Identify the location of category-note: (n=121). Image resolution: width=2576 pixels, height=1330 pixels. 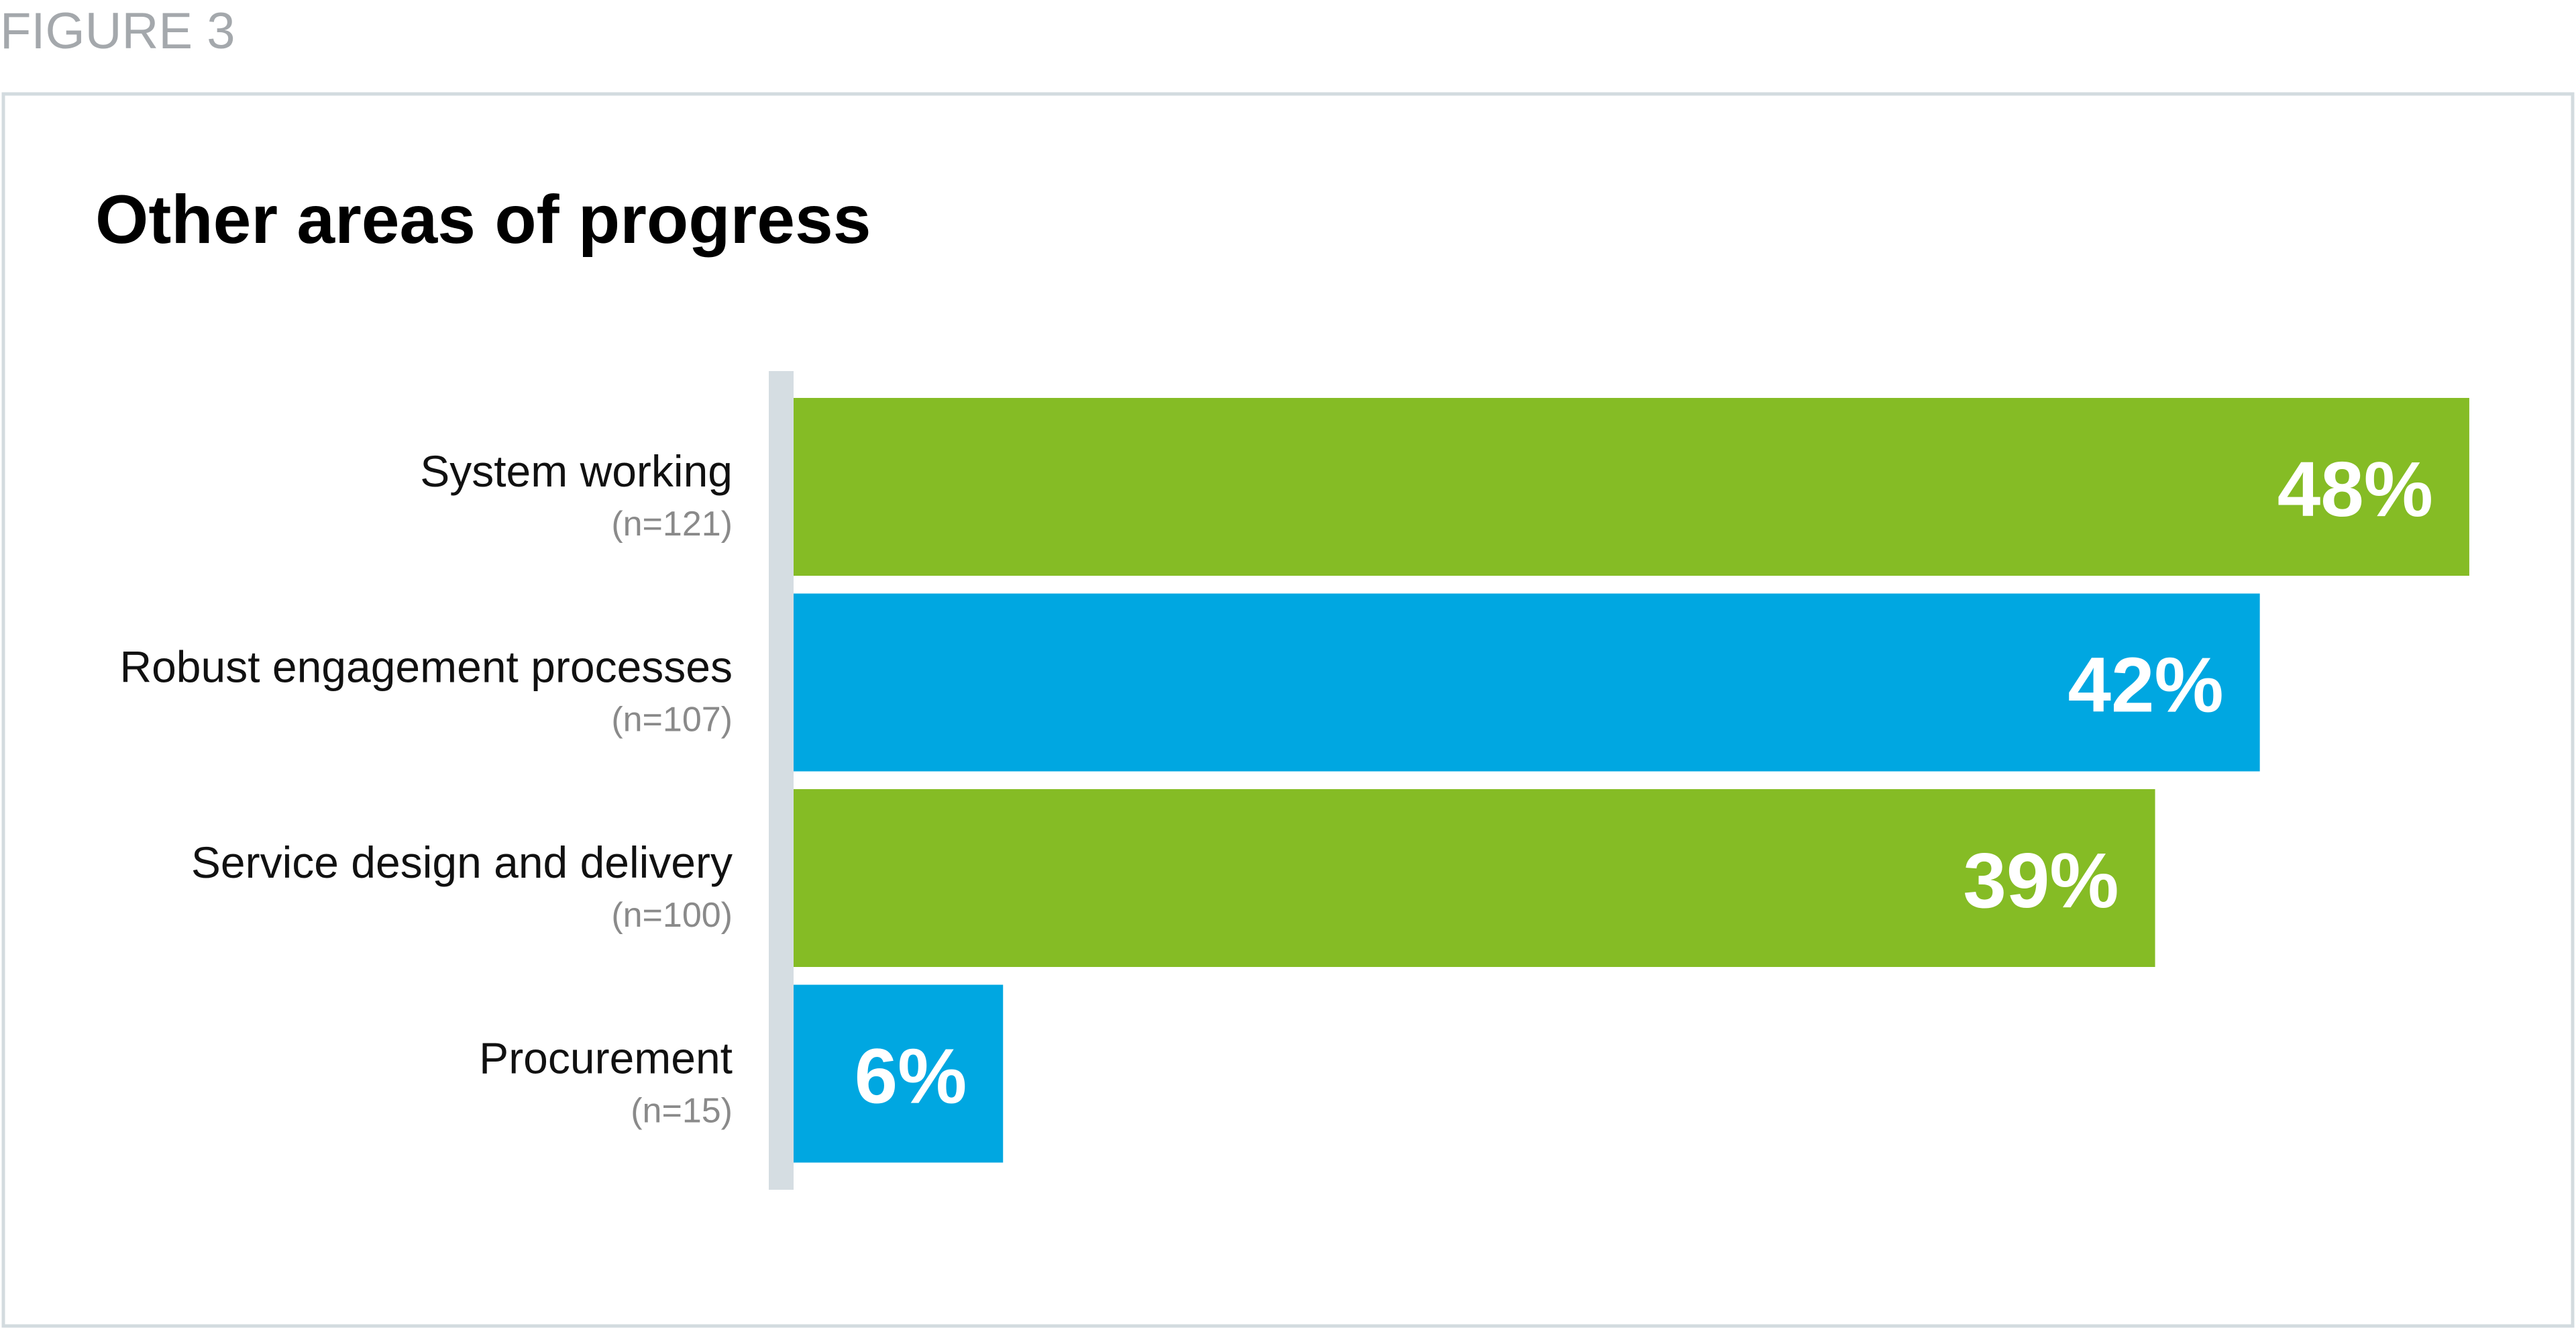
(672, 524).